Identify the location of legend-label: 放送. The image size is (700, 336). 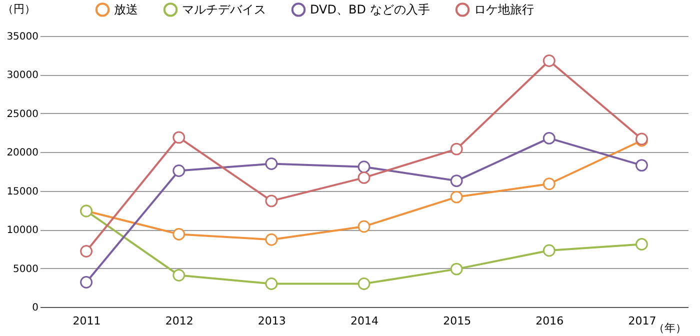
(126, 9).